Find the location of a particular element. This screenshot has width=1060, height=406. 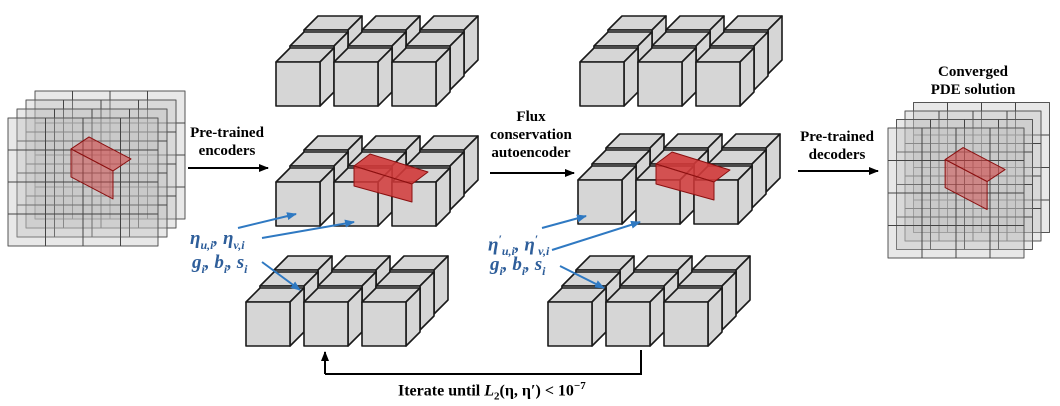

latent-eta-left: ηu,i, ηv,i is located at coordinates (217, 240).